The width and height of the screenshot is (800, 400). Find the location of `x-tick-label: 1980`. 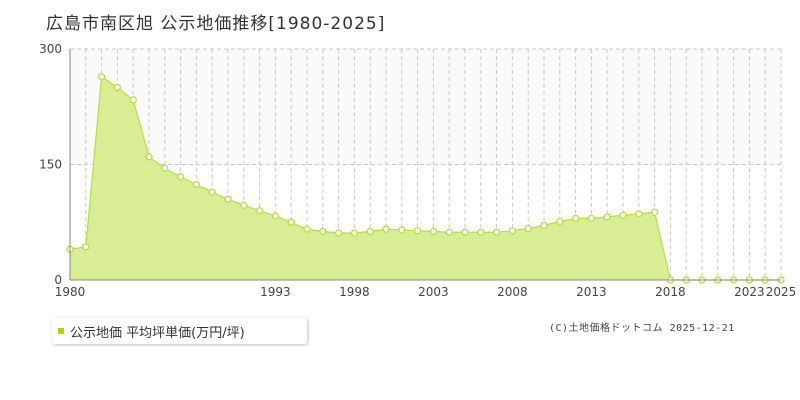

x-tick-label: 1980 is located at coordinates (70, 292).